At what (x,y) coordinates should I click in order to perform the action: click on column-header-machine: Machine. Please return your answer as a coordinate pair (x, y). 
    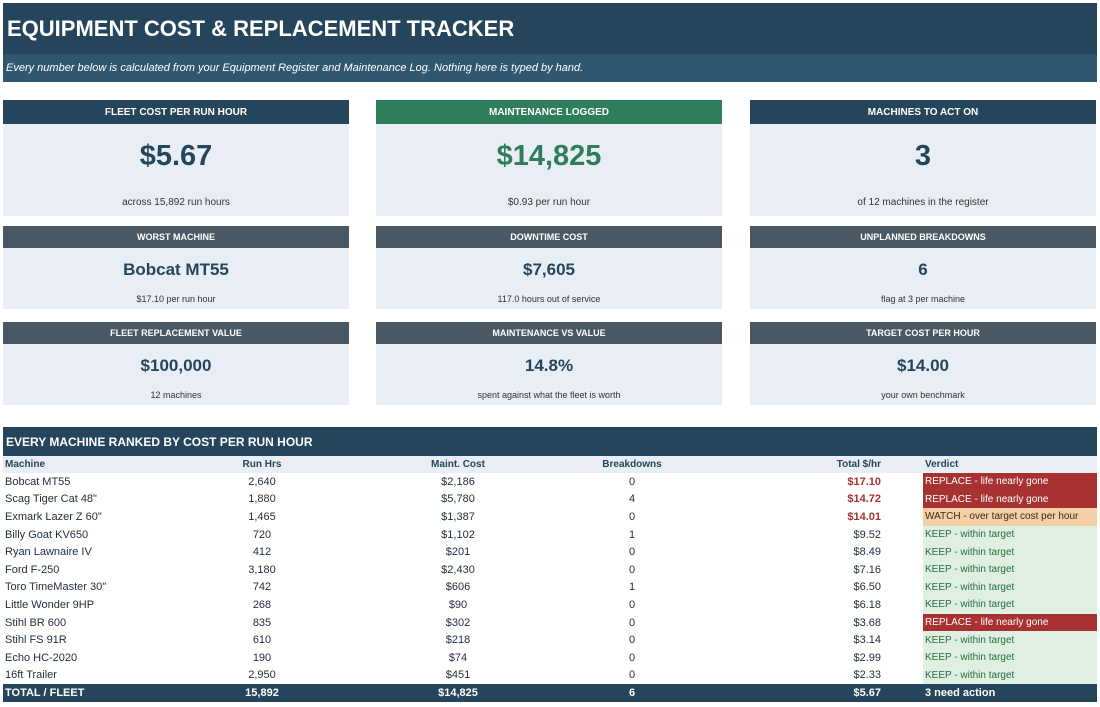
    Looking at the image, I should click on (92, 464).